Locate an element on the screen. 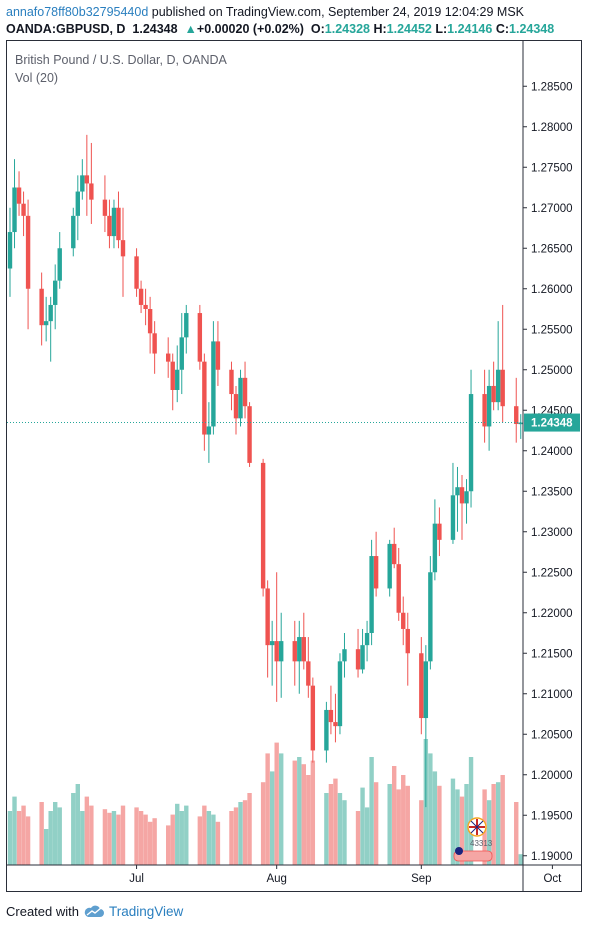 The width and height of the screenshot is (589, 929). open-label: O: is located at coordinates (317, 29).